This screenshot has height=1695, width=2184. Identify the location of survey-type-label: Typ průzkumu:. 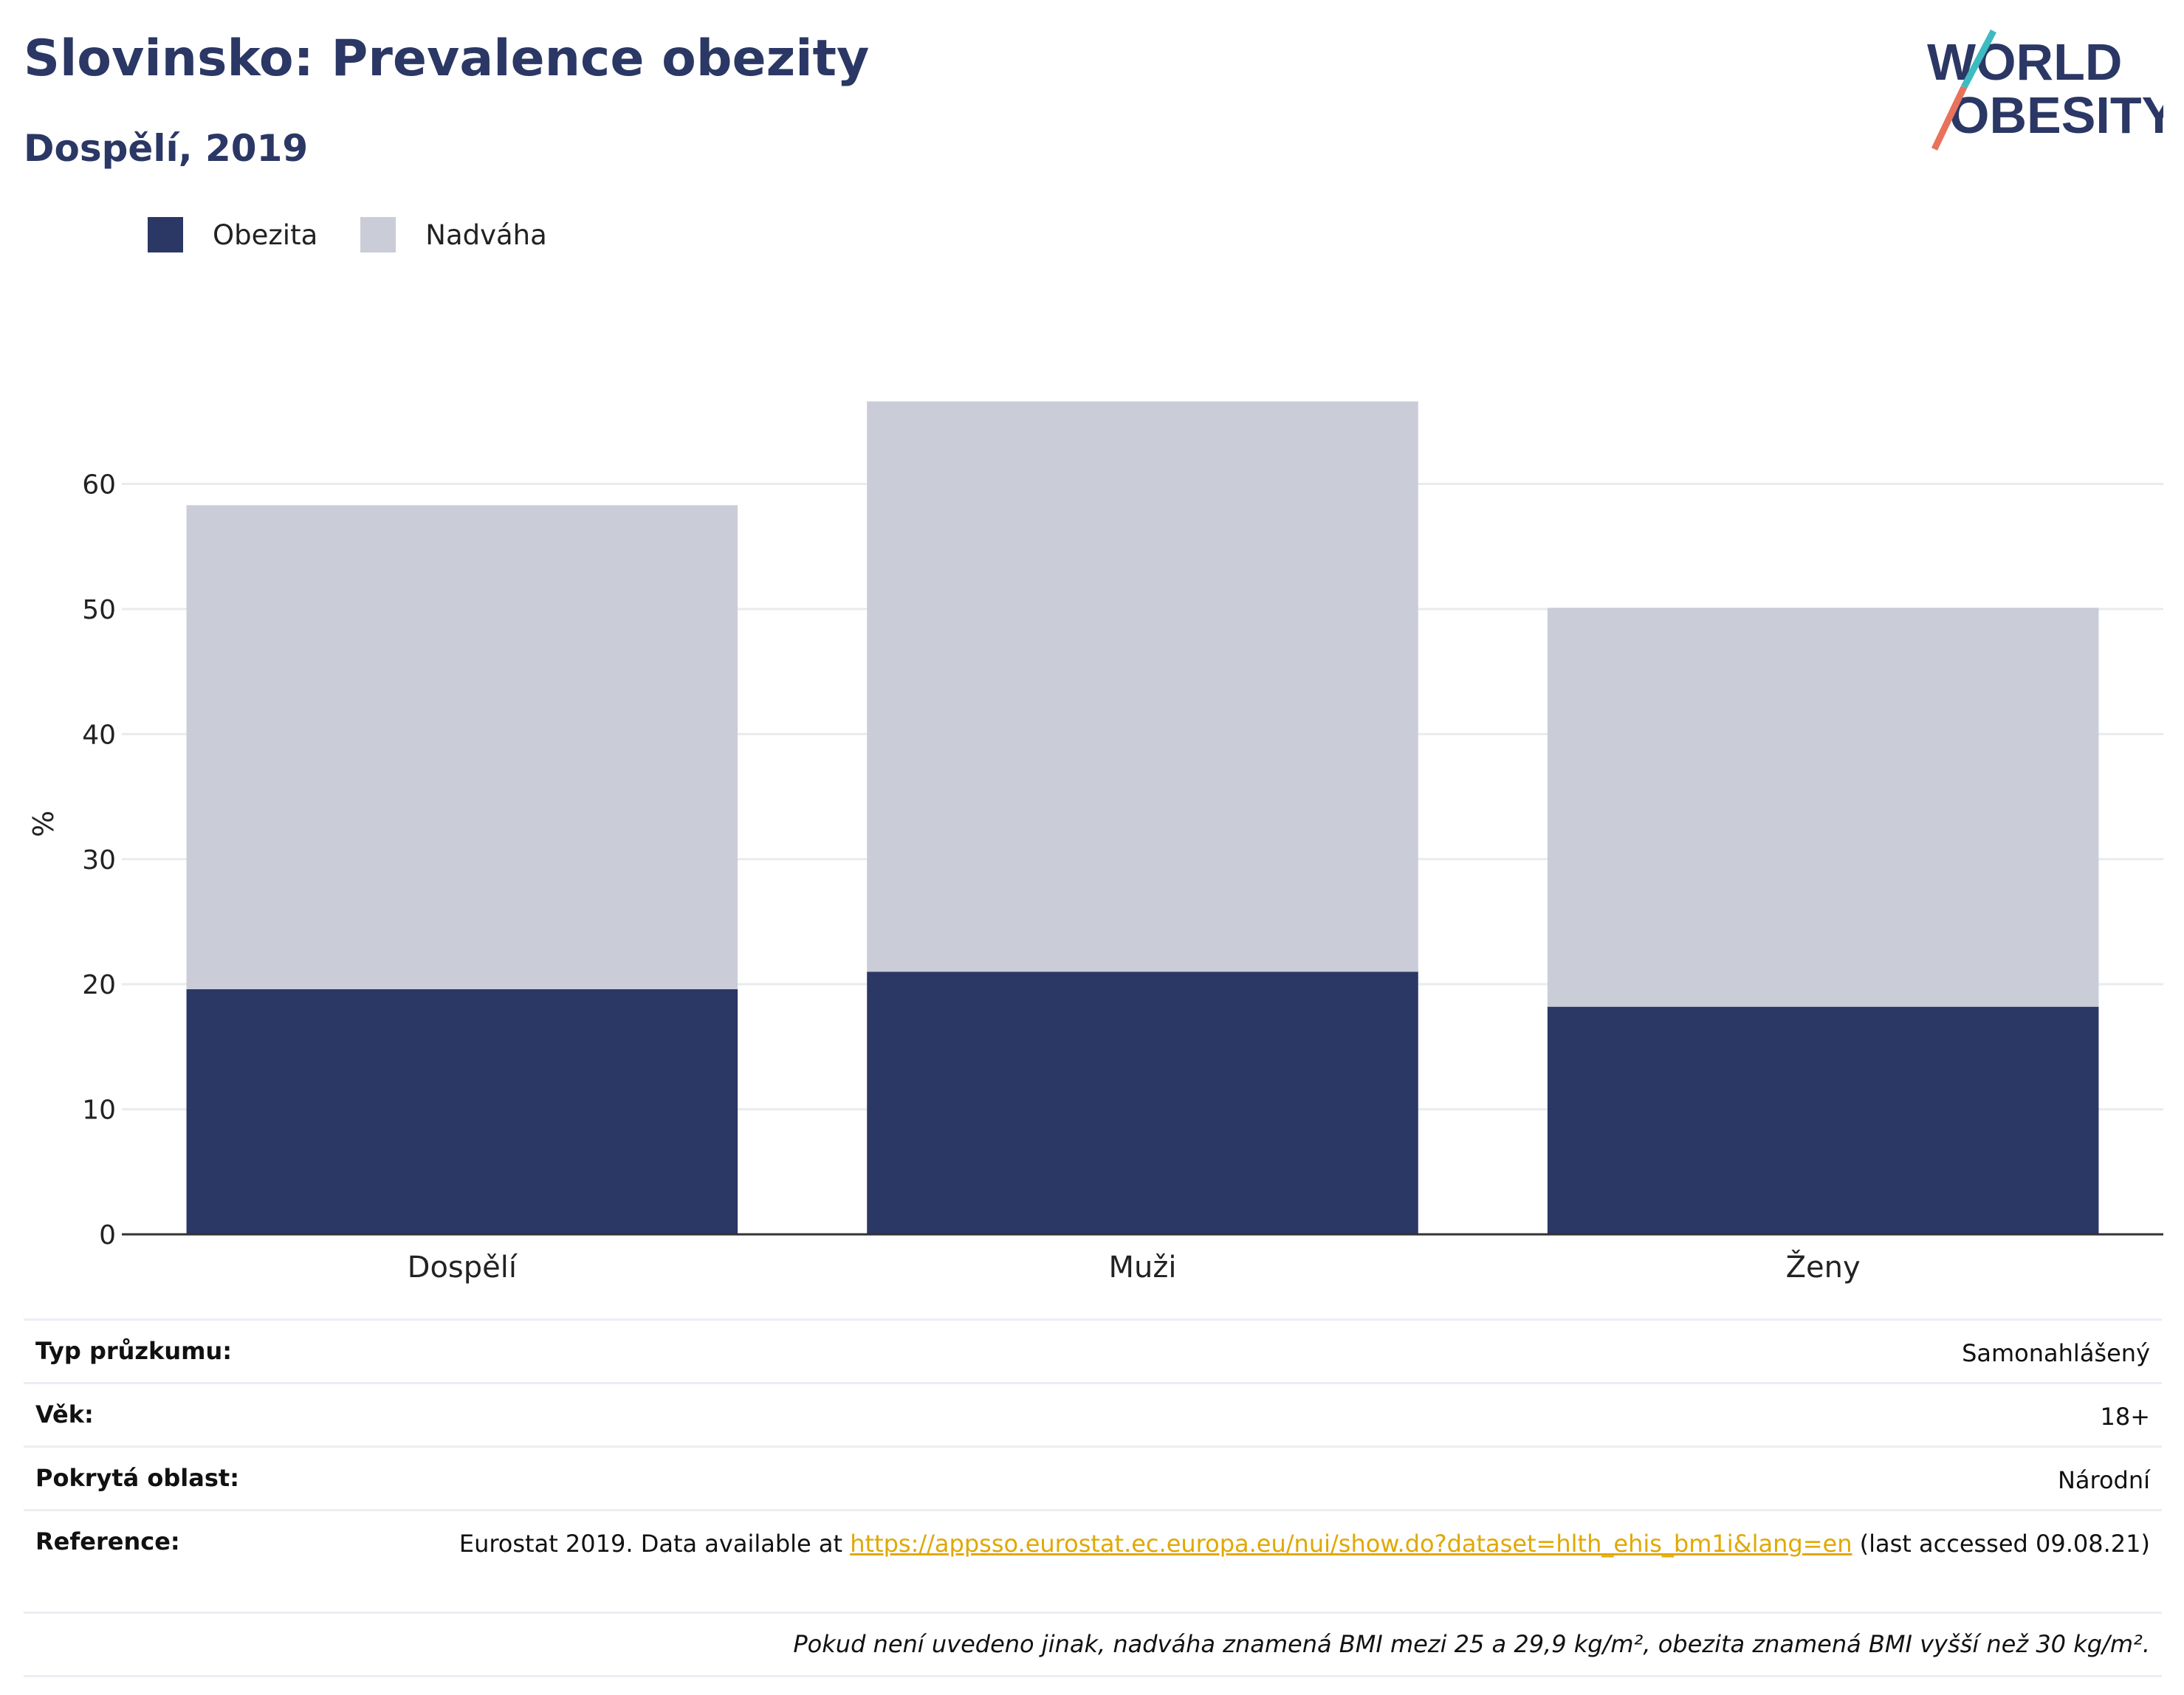
(134, 1351).